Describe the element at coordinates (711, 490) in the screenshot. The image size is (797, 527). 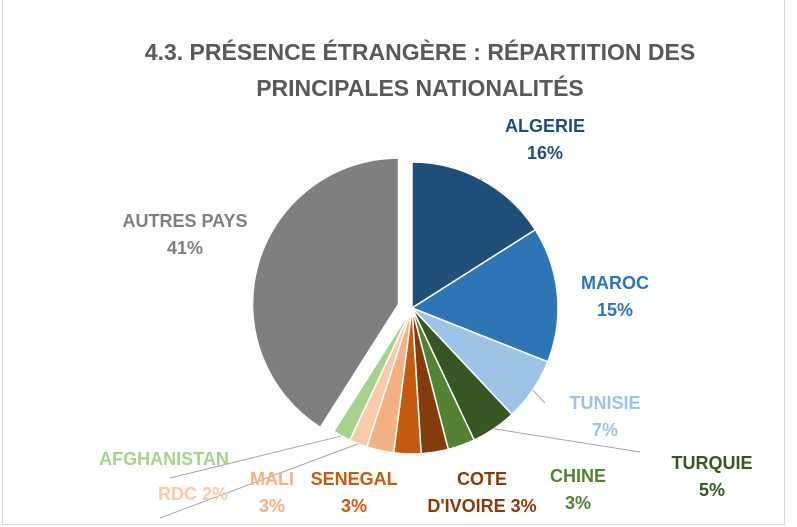
I see `value-label: 5%` at that location.